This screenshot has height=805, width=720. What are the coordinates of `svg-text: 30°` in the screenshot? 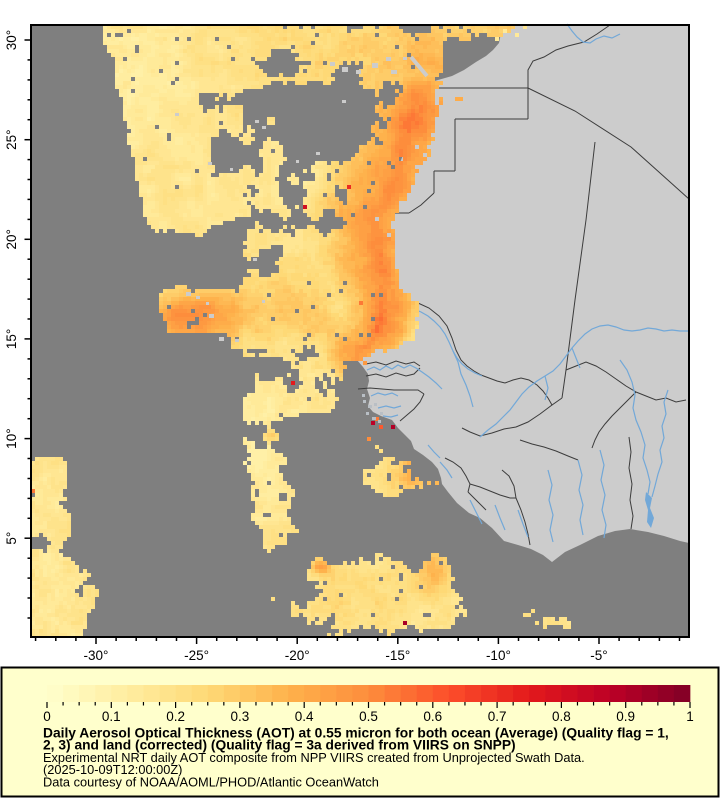 It's located at (11, 40).